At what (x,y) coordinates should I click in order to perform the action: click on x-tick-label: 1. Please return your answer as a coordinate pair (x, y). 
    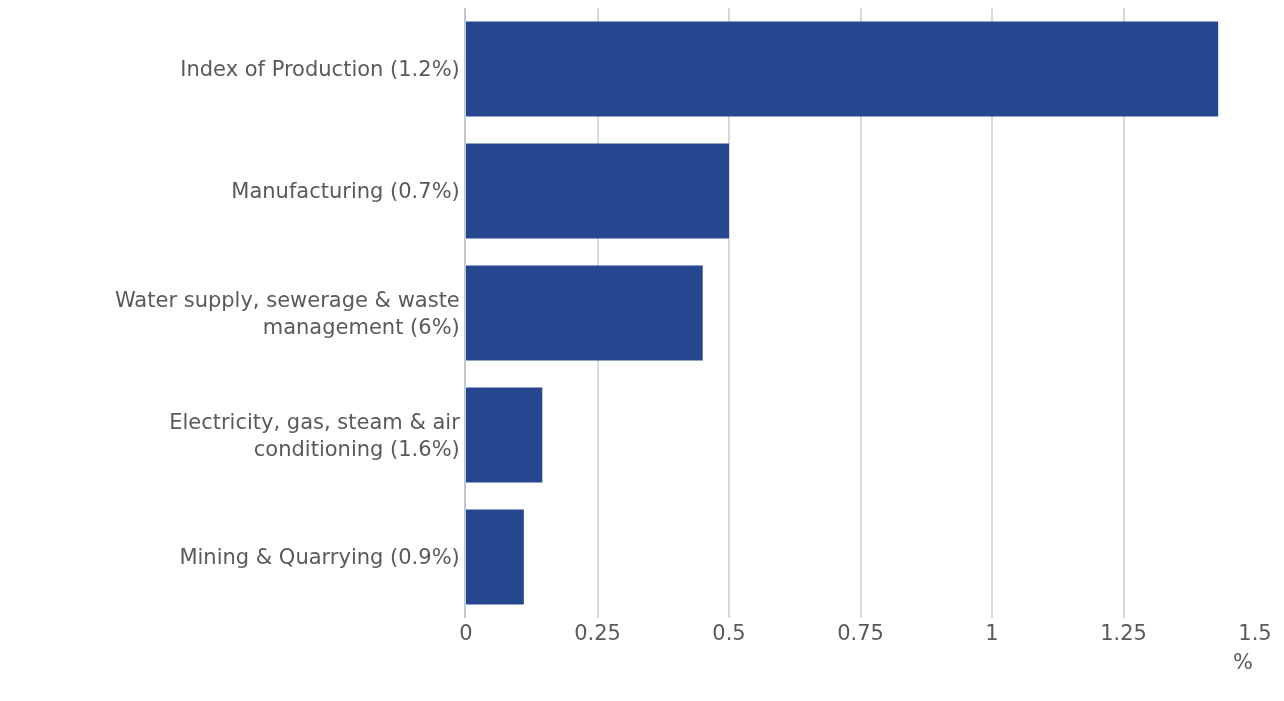
    Looking at the image, I should click on (992, 633).